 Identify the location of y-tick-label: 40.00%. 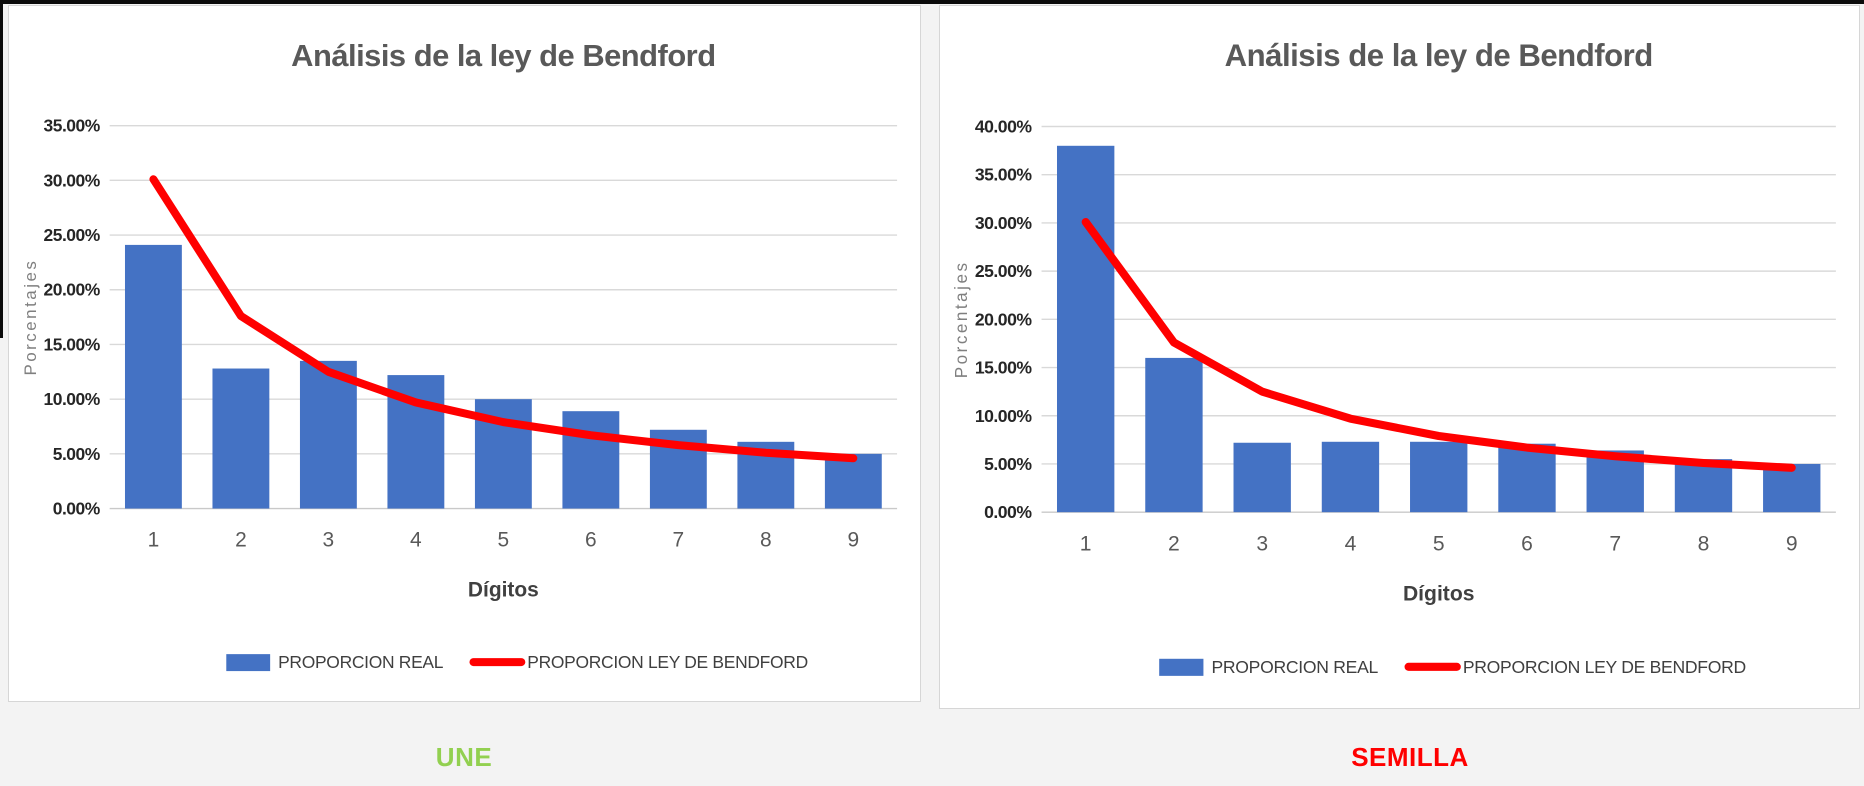
(1004, 127).